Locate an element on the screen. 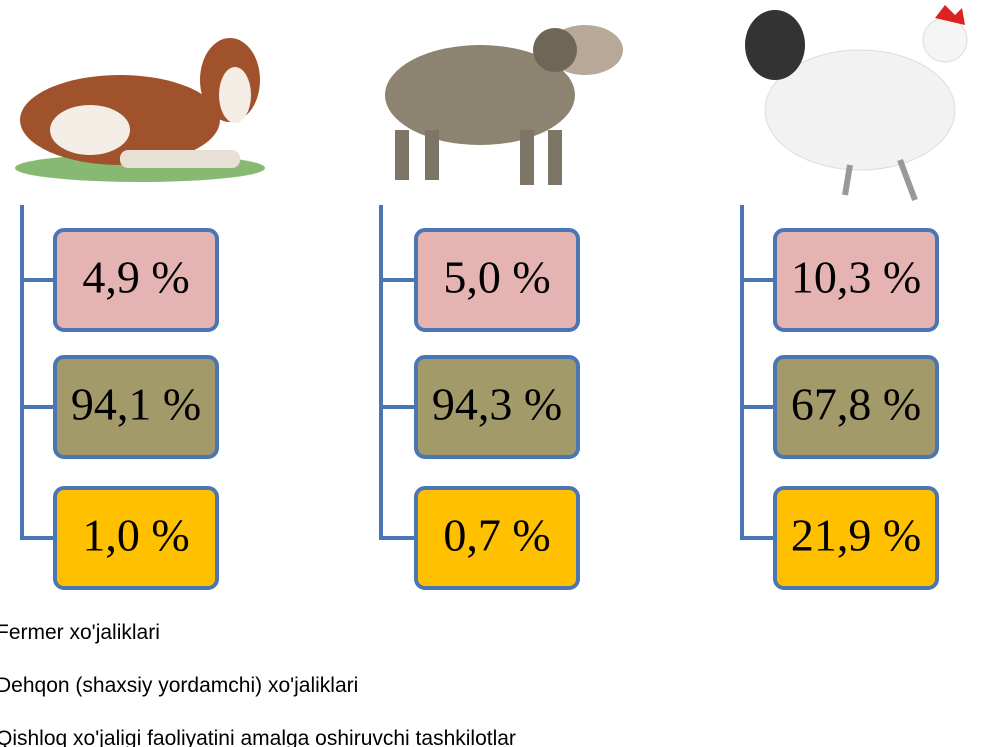  value-text: 67,8 % is located at coordinates (856, 404).